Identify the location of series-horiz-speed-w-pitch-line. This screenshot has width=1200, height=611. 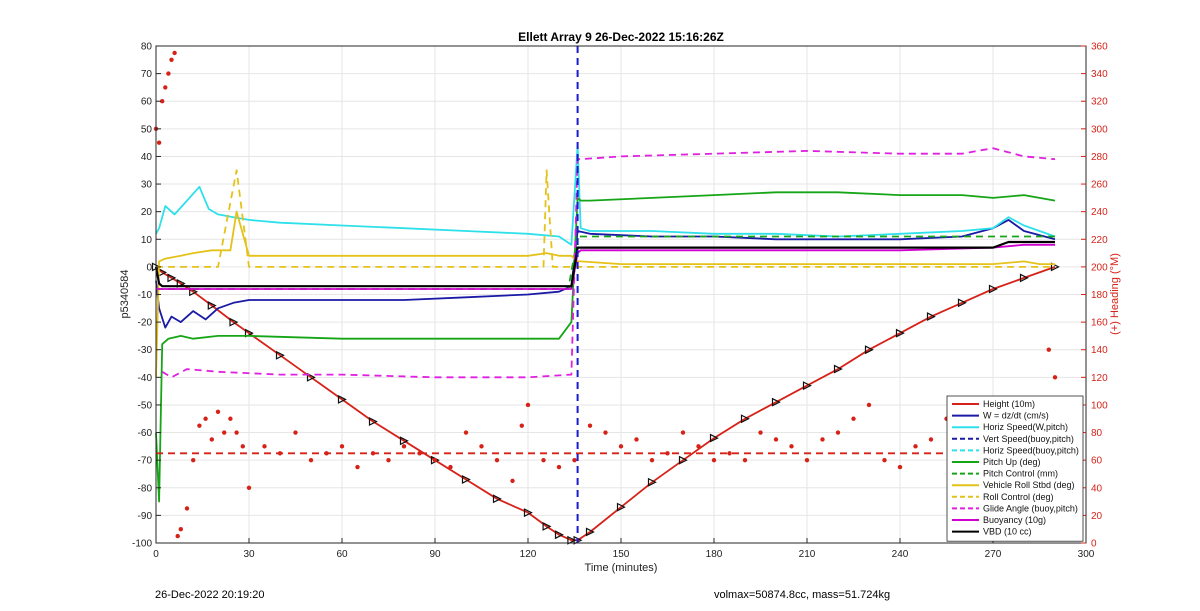
(605, 195).